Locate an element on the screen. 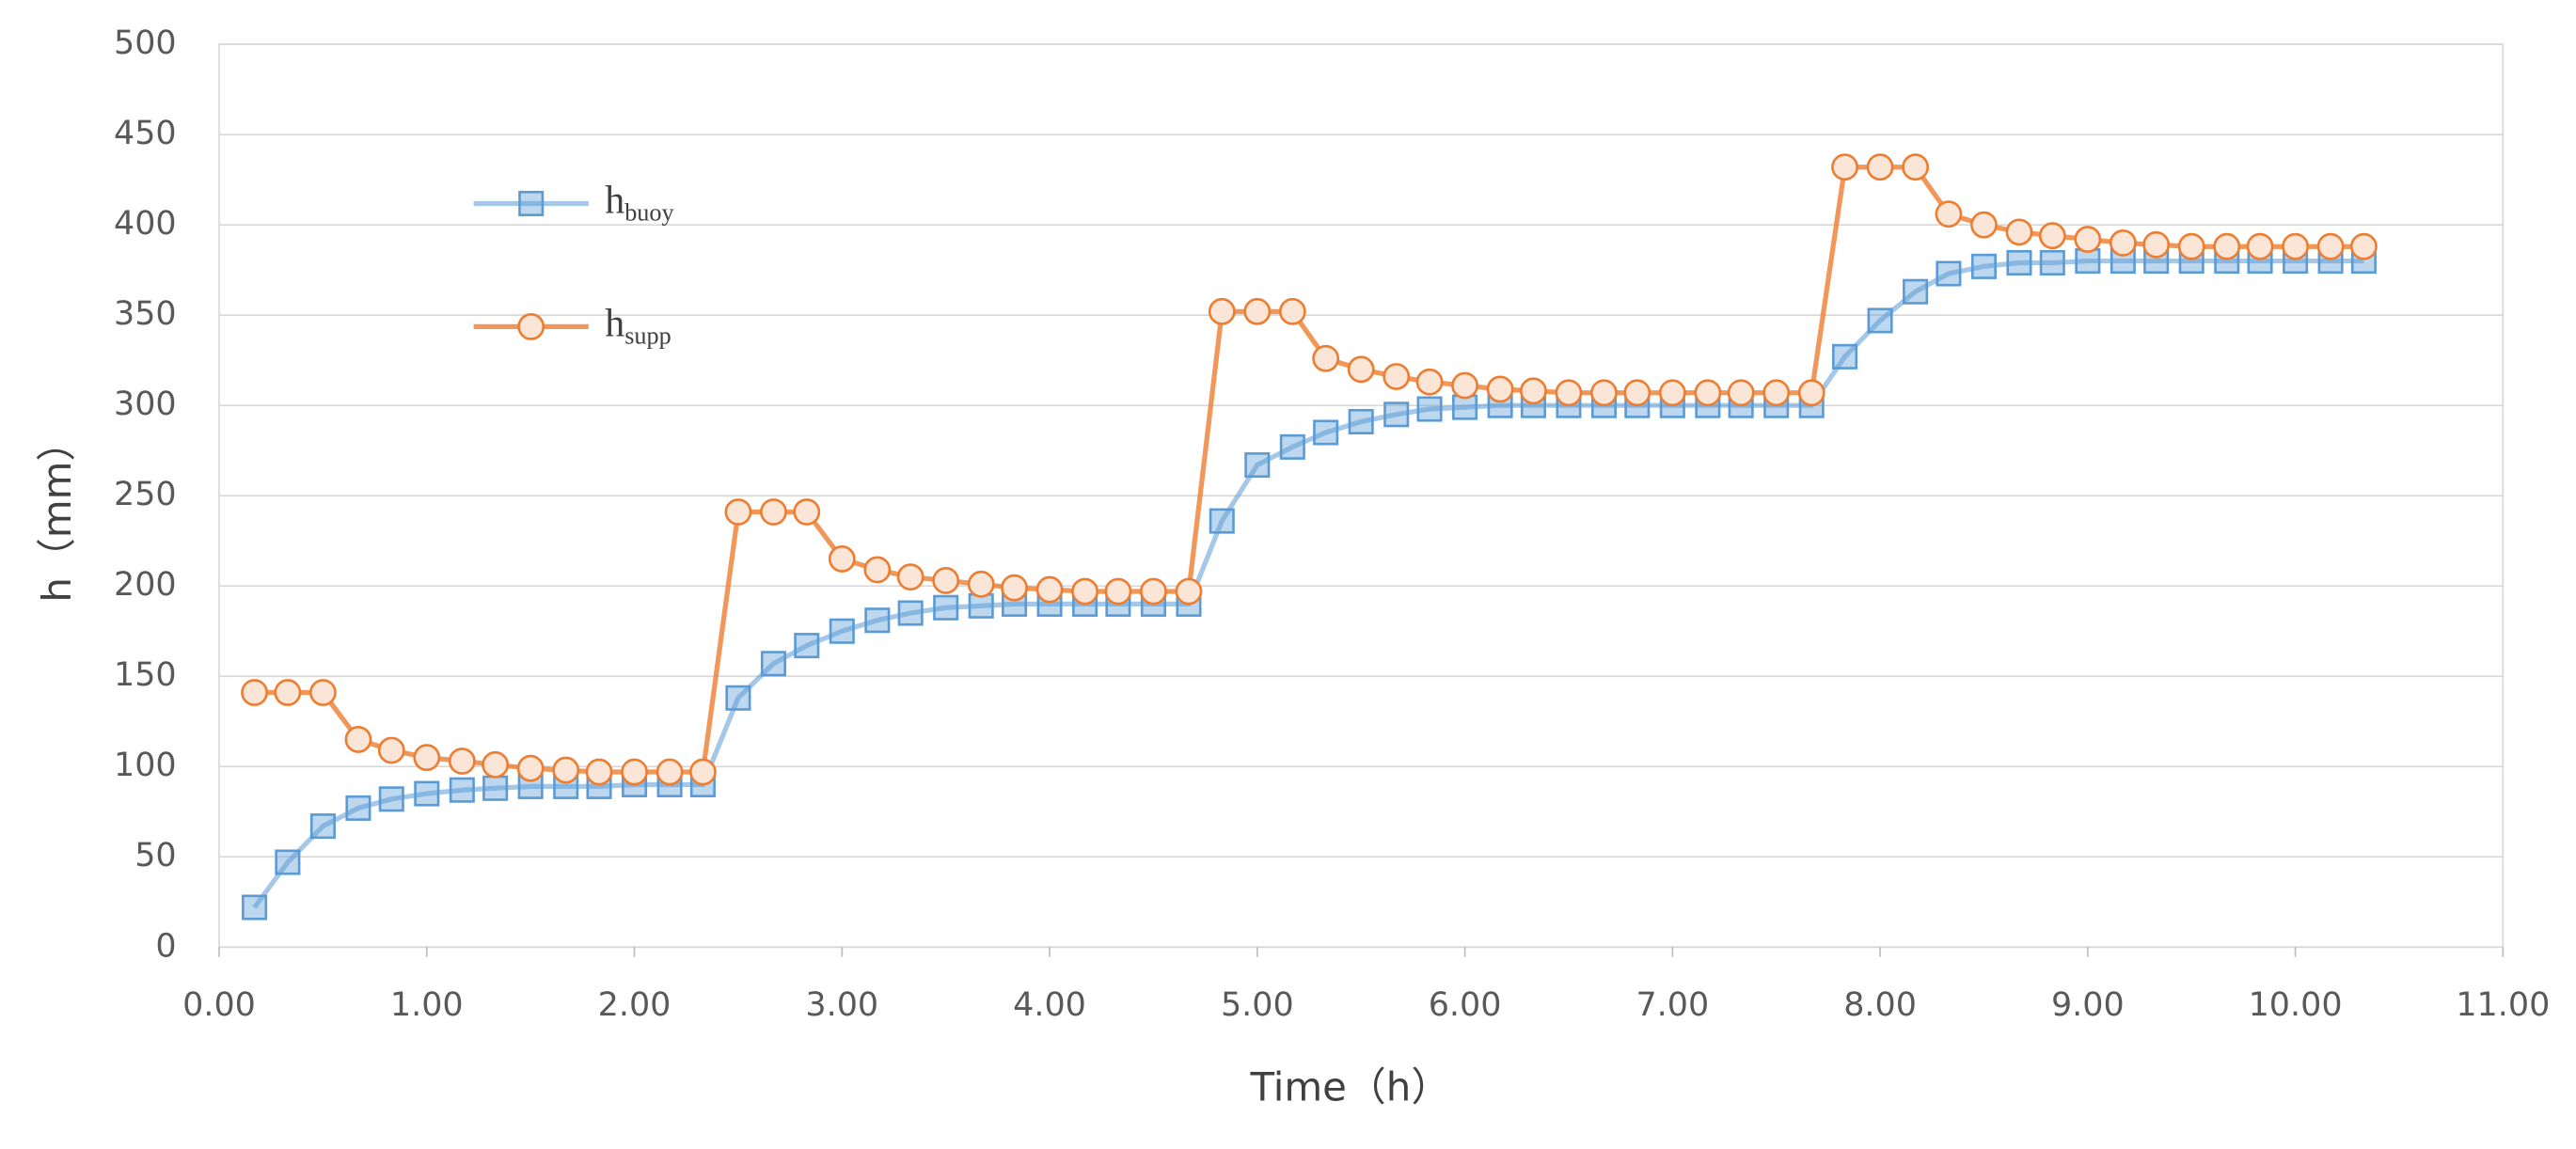 The height and width of the screenshot is (1149, 2576). legend-label: hbuoy is located at coordinates (639, 203).